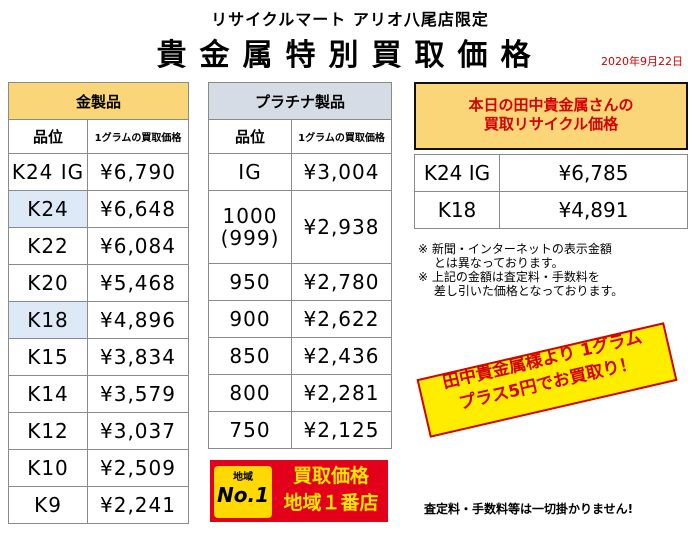  I want to click on table-row: 800 ¥2,281, so click(300, 393).